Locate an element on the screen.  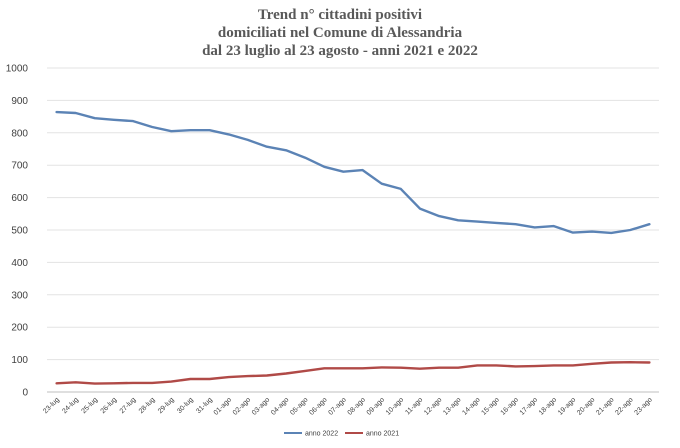
y-tick-label: 700 is located at coordinates (19, 166).